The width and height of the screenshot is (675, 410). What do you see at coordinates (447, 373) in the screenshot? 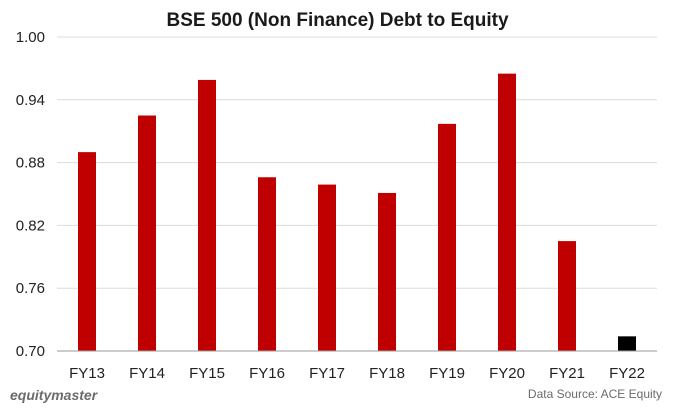
I see `x-tick-label: FY19` at bounding box center [447, 373].